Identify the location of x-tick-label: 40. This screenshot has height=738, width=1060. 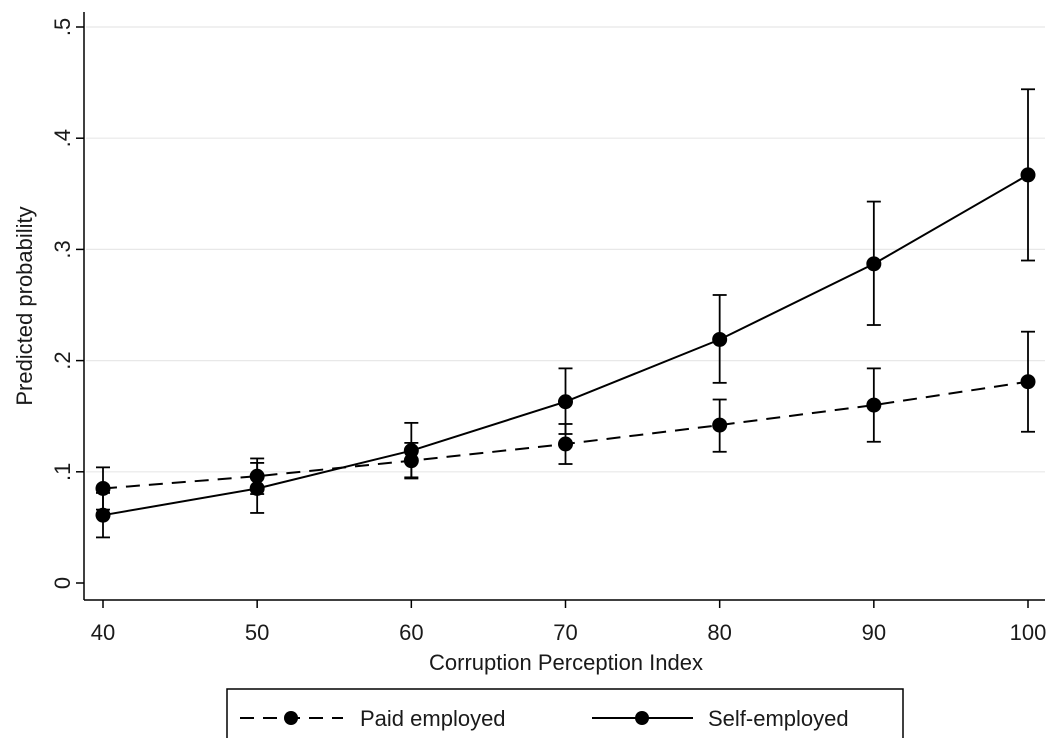
(103, 632).